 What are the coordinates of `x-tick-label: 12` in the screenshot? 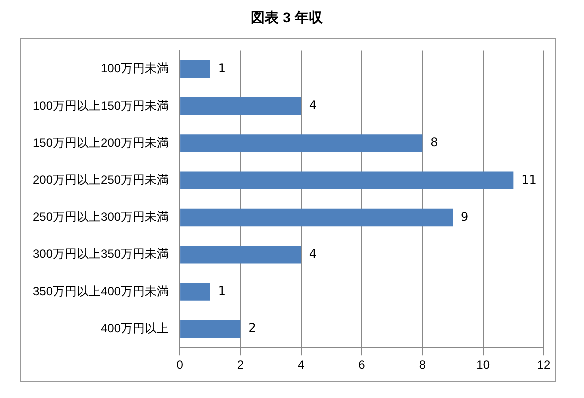 It's located at (544, 365).